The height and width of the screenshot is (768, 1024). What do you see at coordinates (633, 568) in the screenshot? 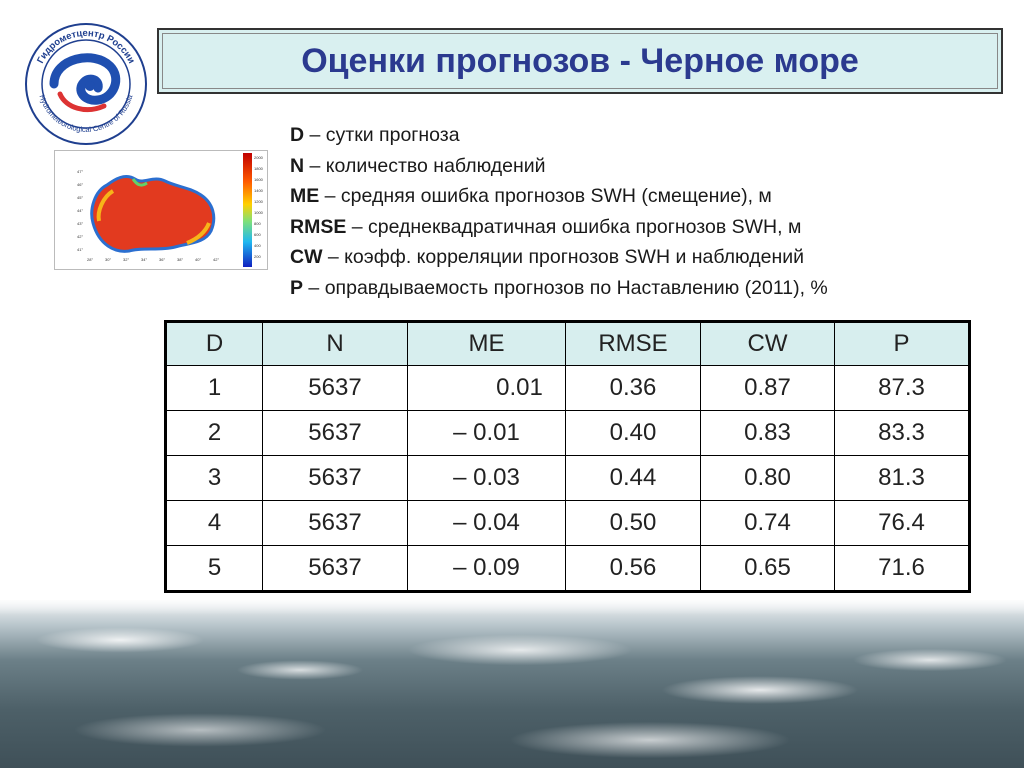
I see `cell-rmse: 0.56` at bounding box center [633, 568].